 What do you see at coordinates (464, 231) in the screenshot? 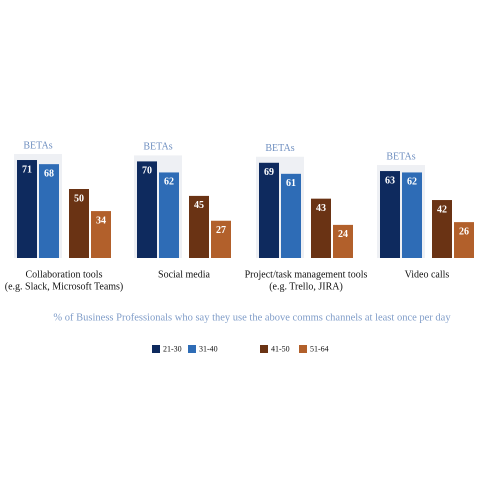
I see `value-label: 26` at bounding box center [464, 231].